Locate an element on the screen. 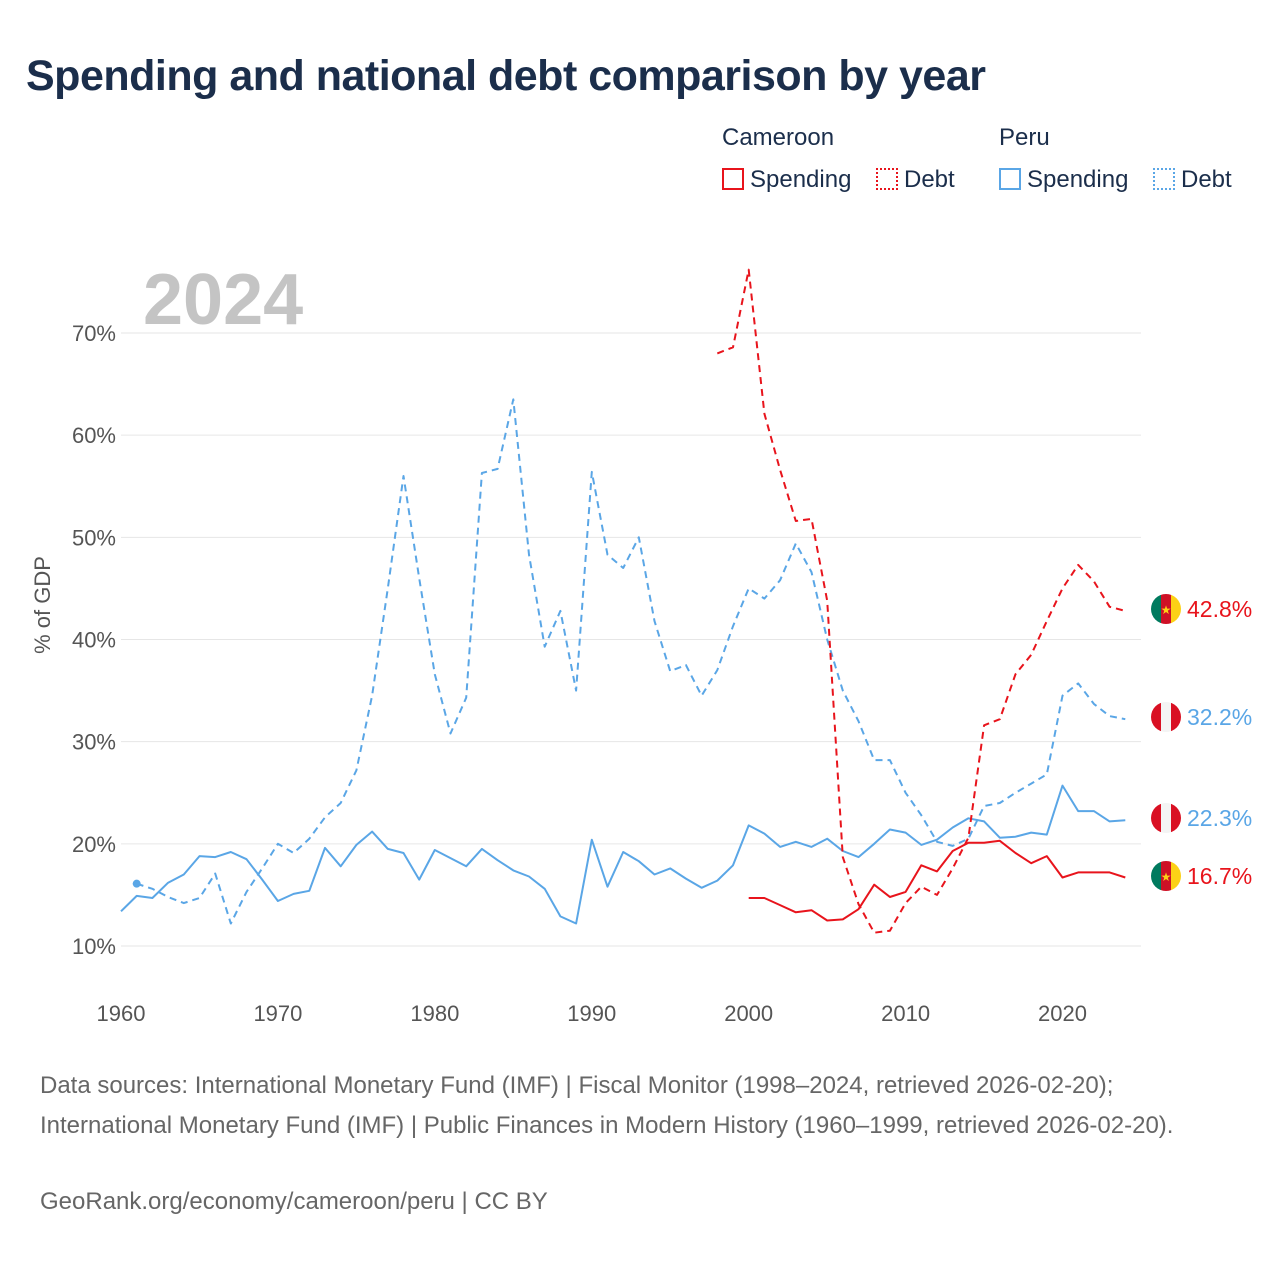 The width and height of the screenshot is (1280, 1280). end-label-cameroon-spending: 16.7% is located at coordinates (1219, 876).